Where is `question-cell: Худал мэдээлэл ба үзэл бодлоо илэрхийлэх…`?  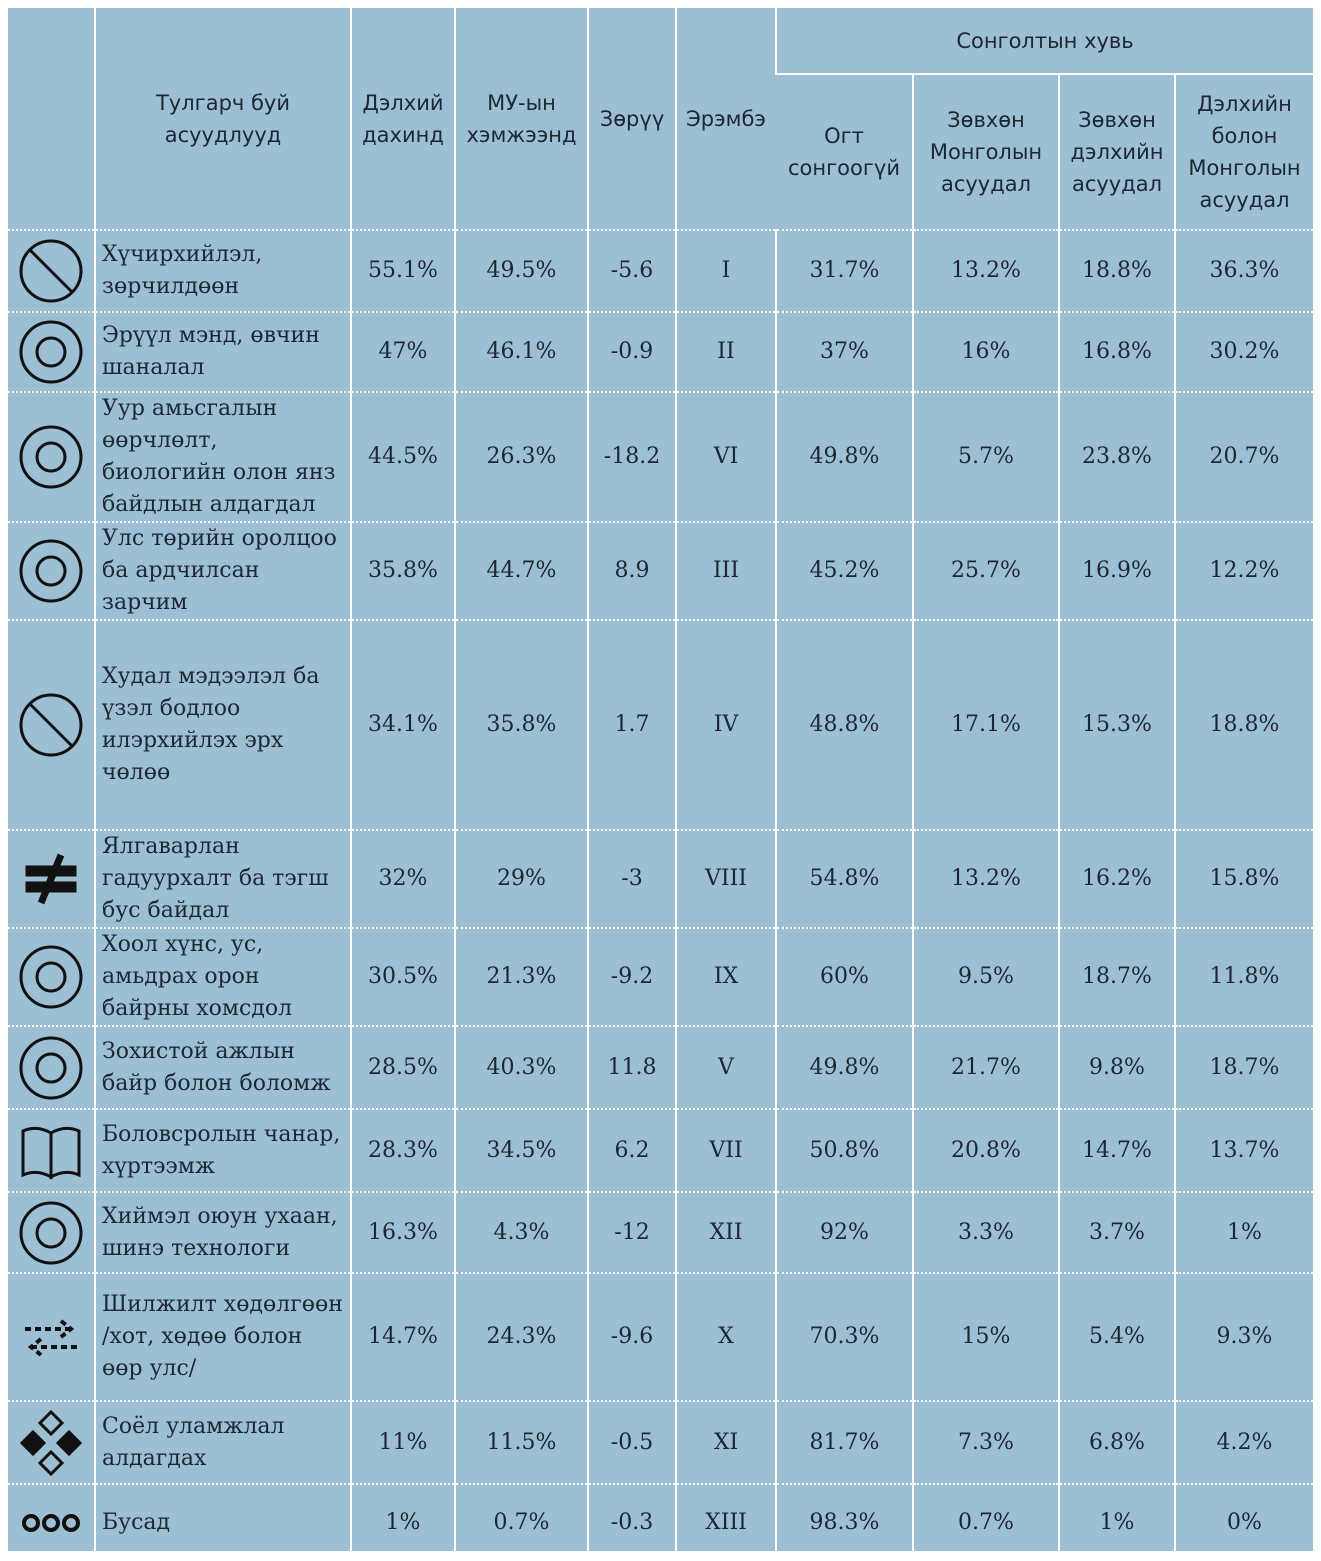
question-cell: Худал мэдээлэл ба үзэл бодлоо илэрхийлэх… is located at coordinates (222, 725).